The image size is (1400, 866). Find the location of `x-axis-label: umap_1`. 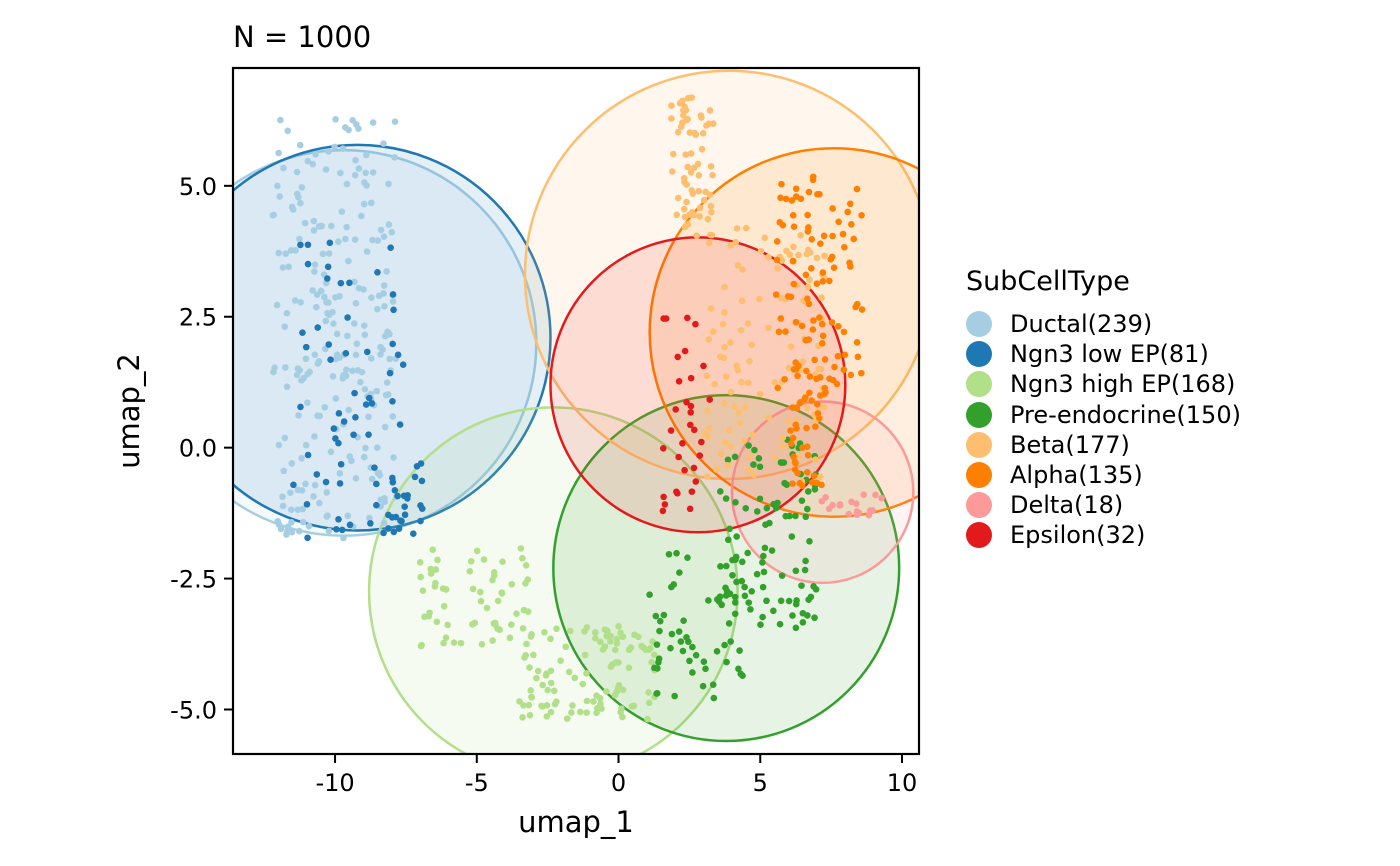

x-axis-label: umap_1 is located at coordinates (576, 822).